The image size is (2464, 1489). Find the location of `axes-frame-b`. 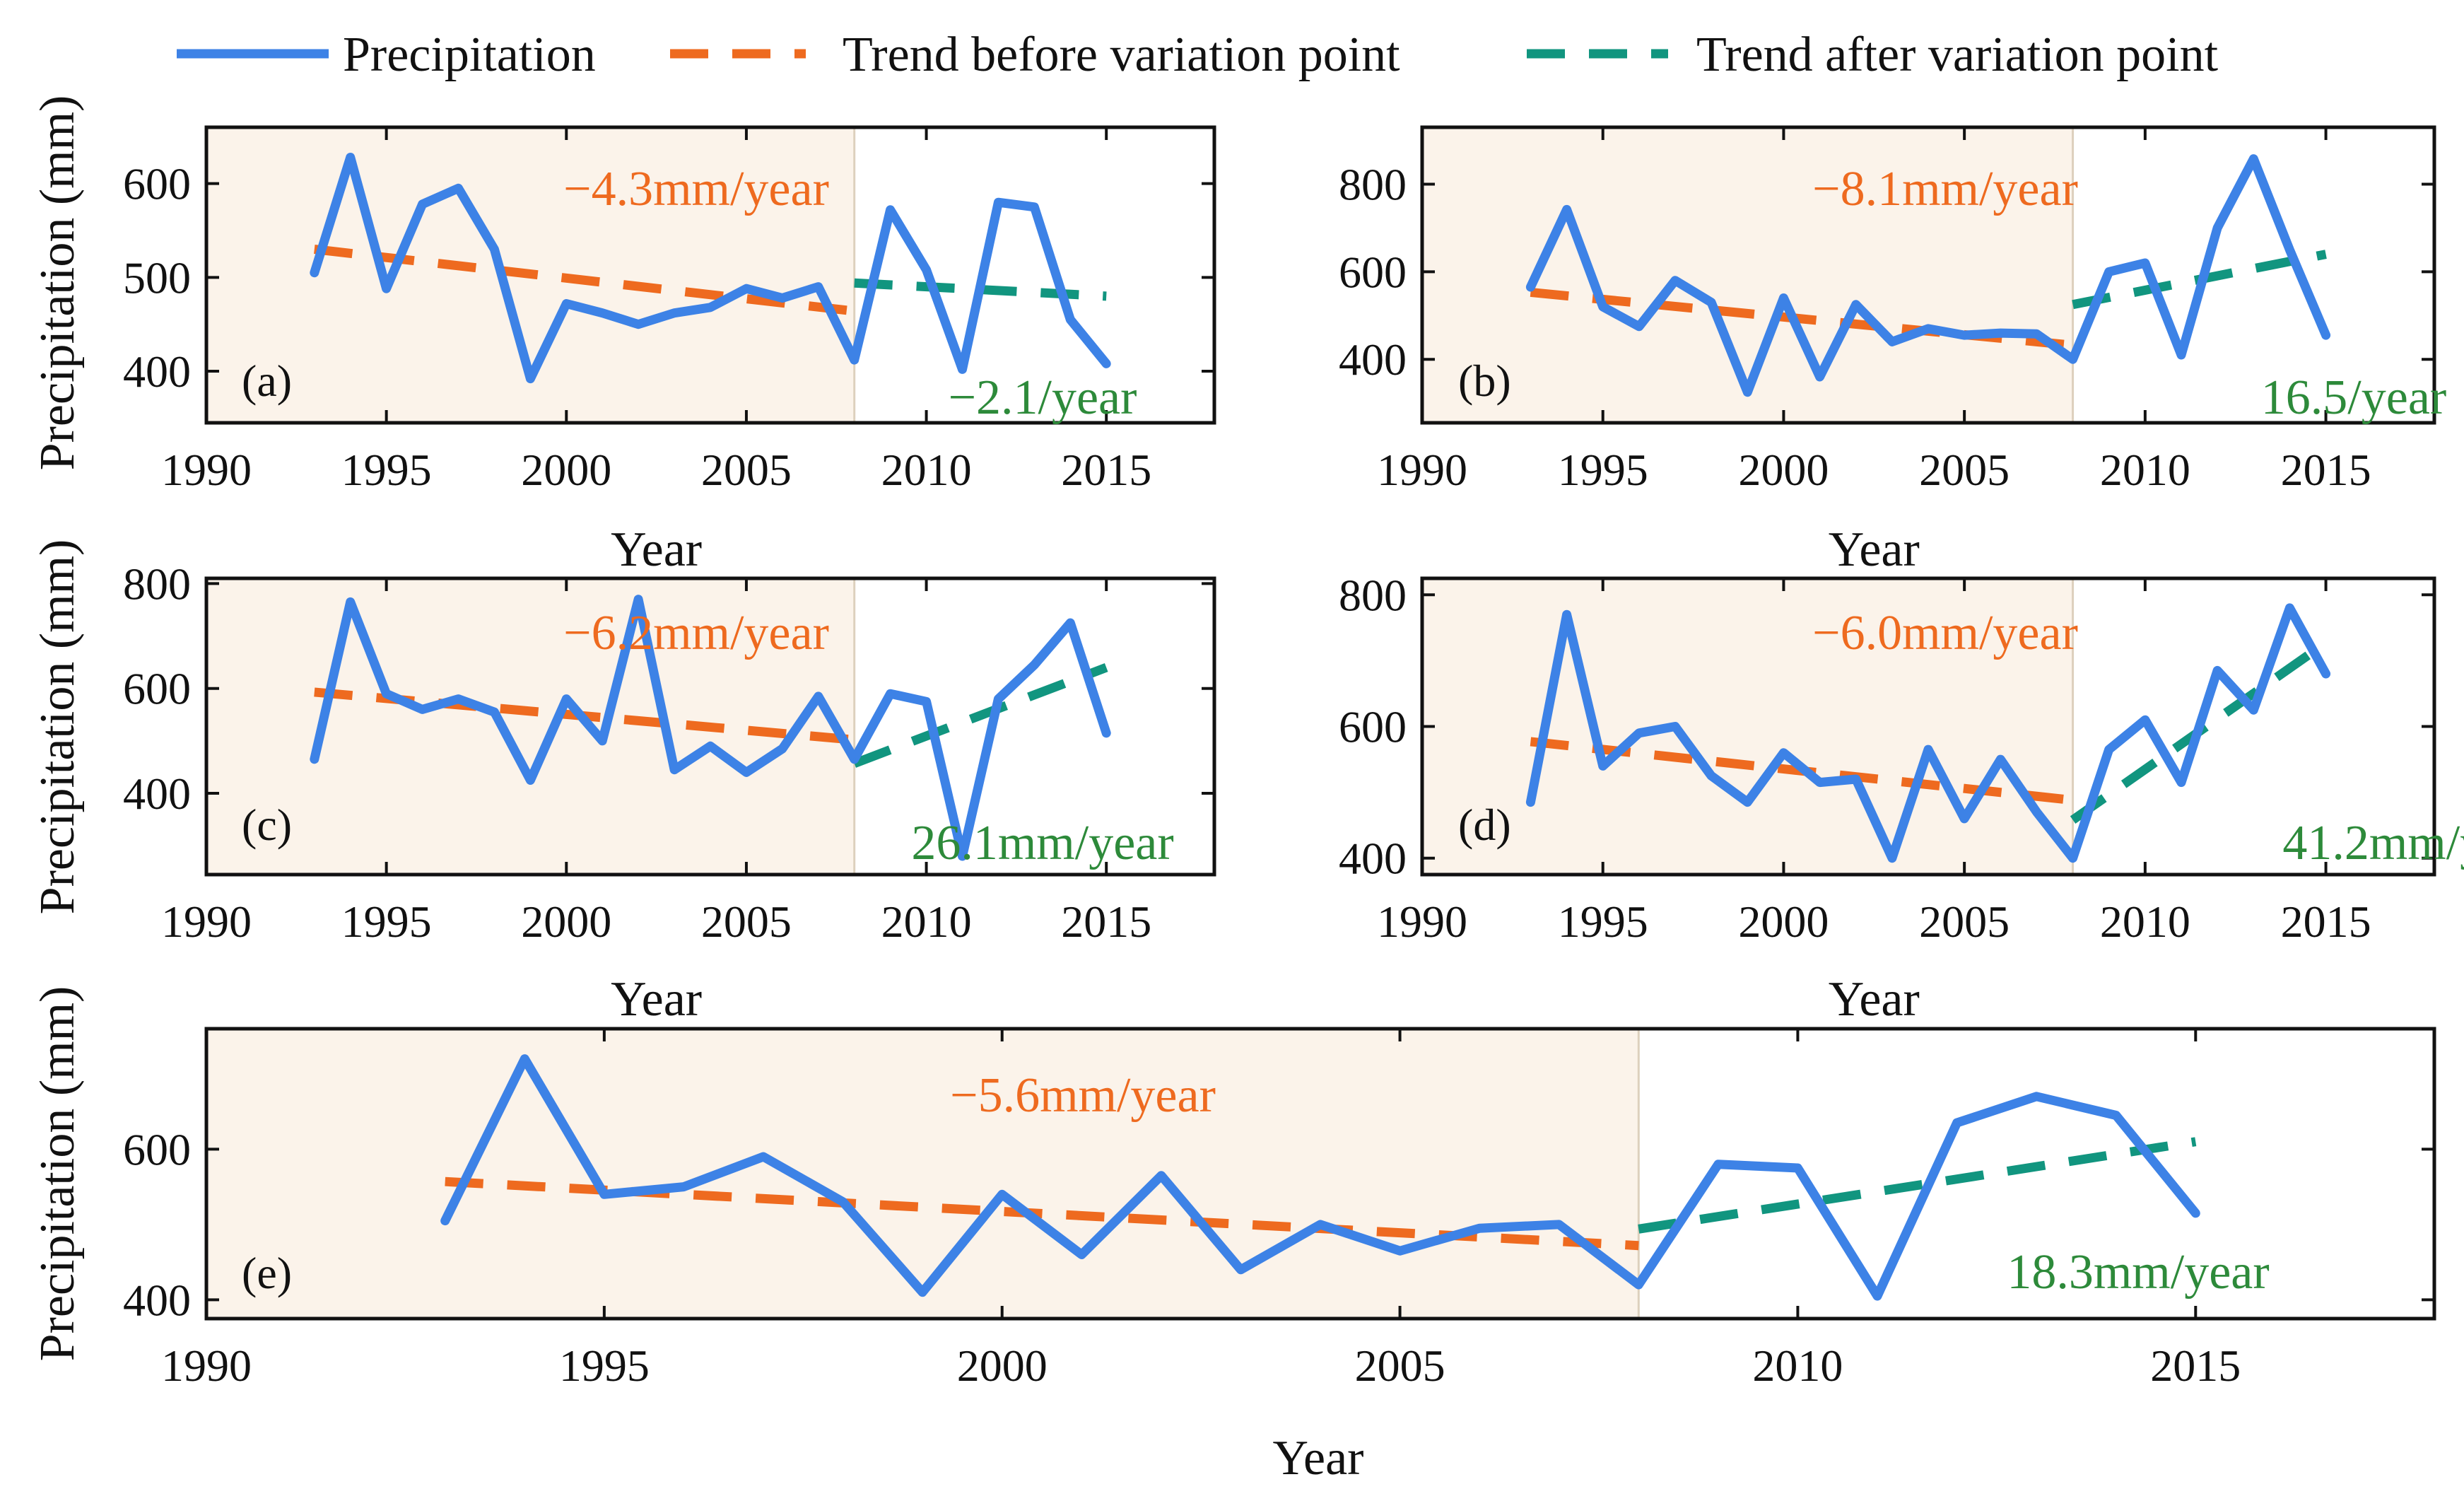

axes-frame-b is located at coordinates (1928, 275).